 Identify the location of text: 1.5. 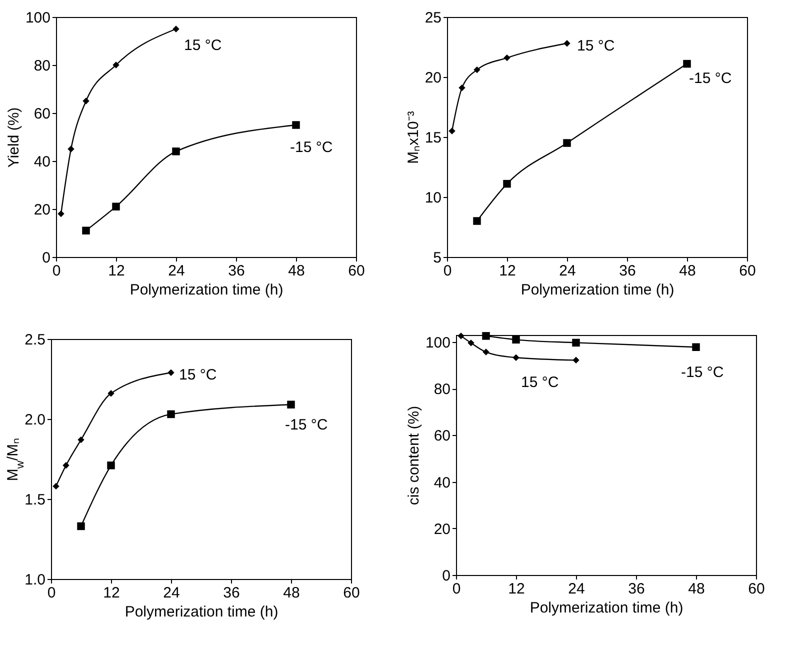
(35, 500).